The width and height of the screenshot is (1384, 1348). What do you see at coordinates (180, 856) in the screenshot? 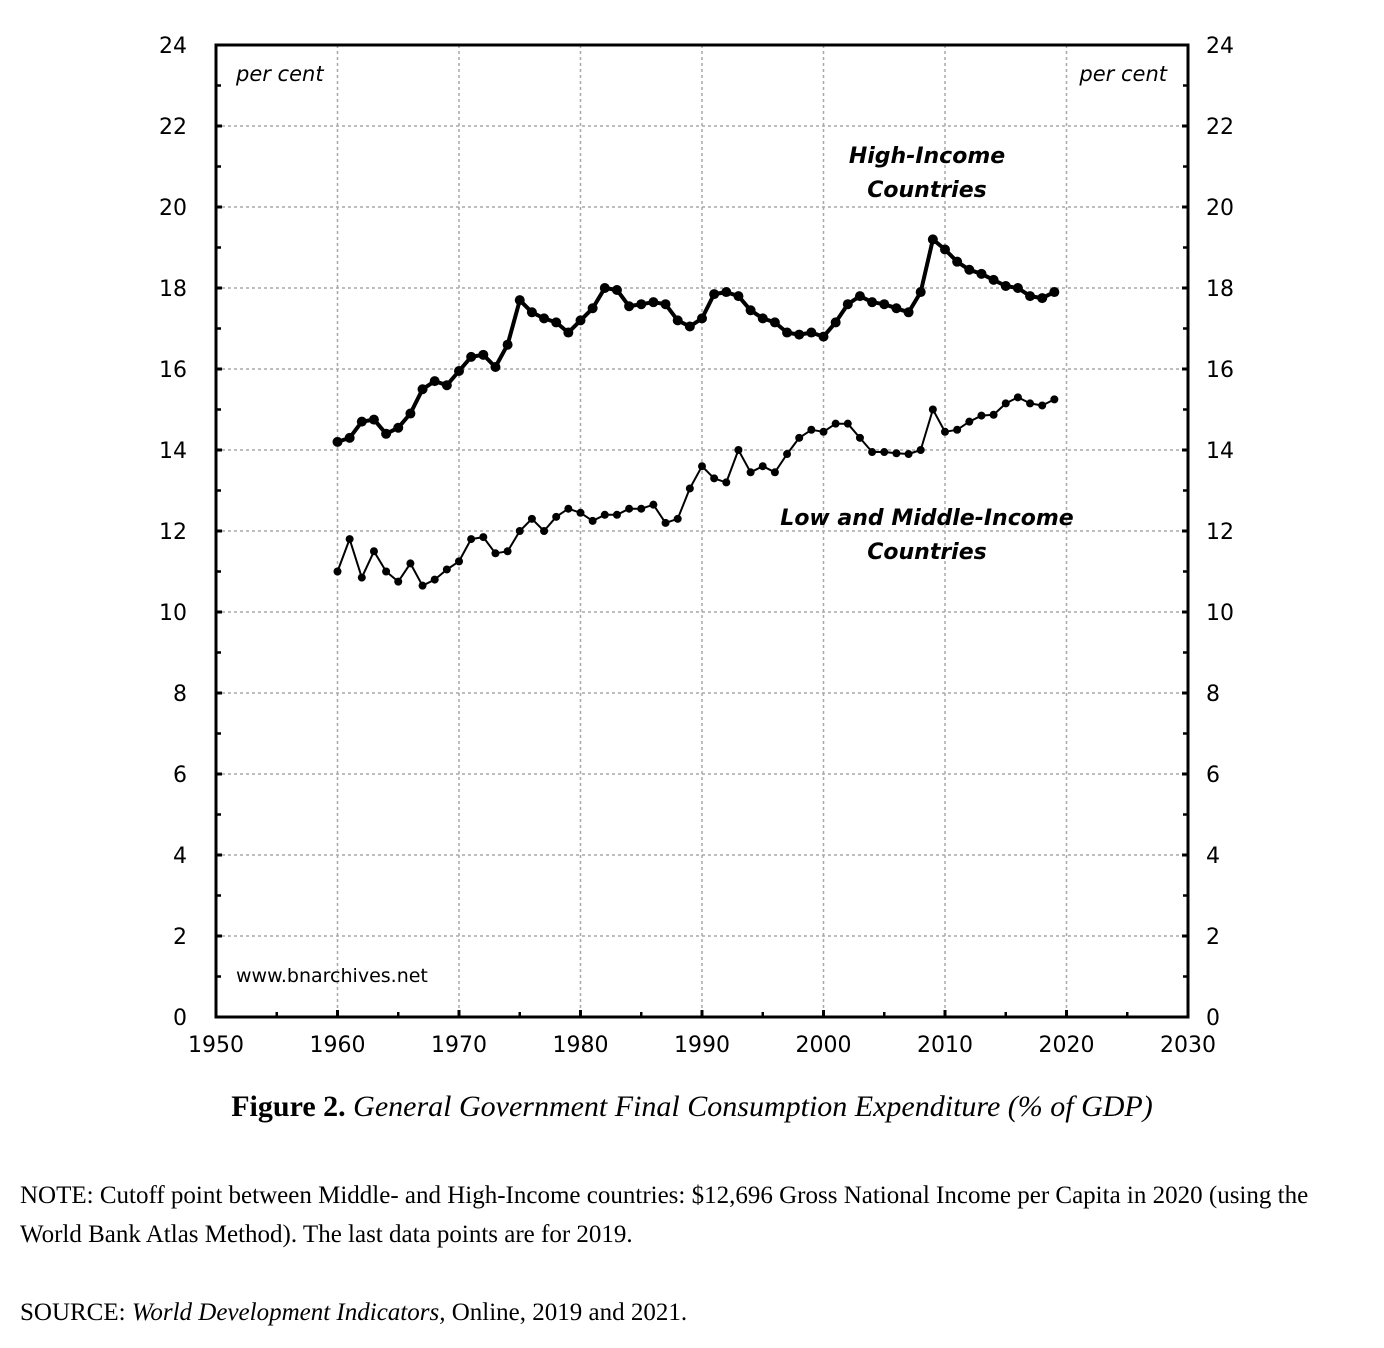
I see `y-tick-label-left: 4` at bounding box center [180, 856].